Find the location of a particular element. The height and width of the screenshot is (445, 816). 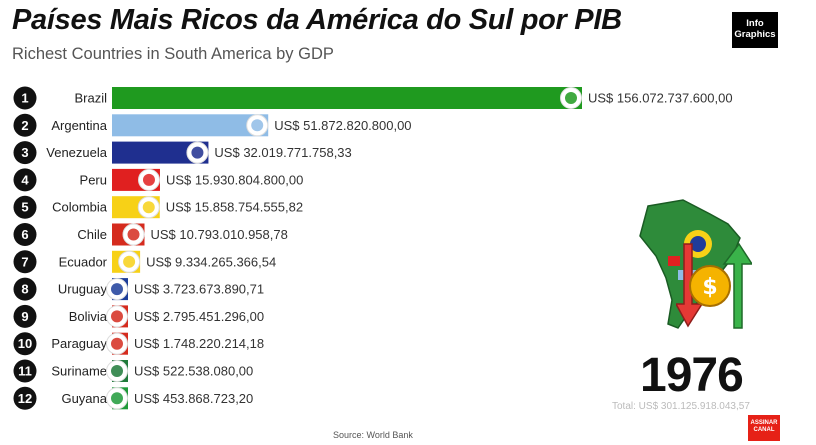

country-label: Peru is located at coordinates (93, 179).